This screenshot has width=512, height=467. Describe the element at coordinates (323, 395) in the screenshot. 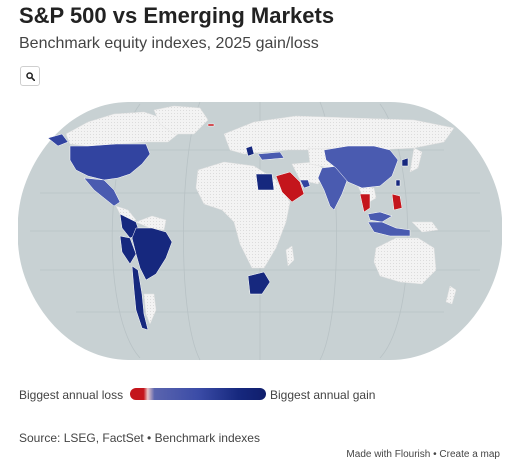

I see `legend-high-label: Biggest annual gain` at that location.